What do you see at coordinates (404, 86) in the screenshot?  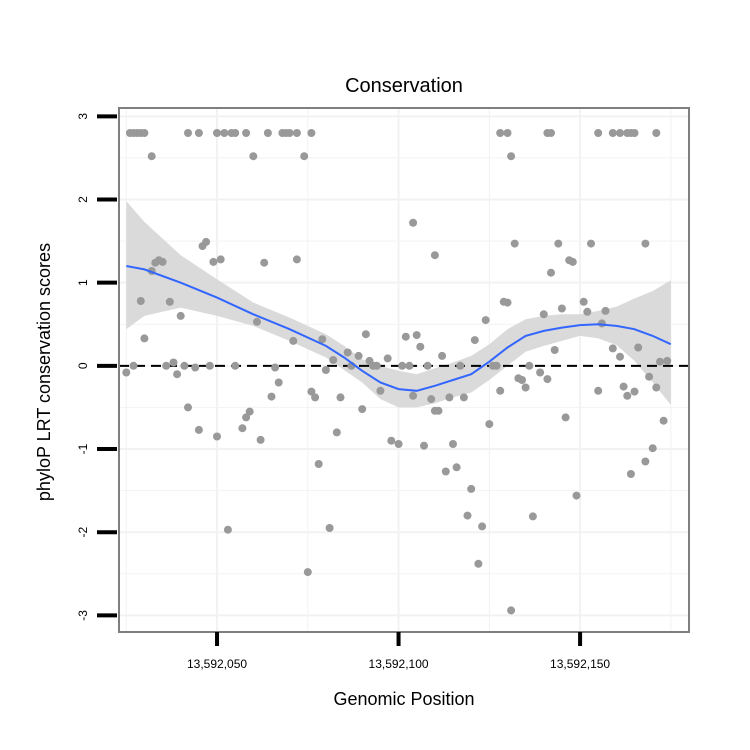 I see `chart-title: Conservation` at bounding box center [404, 86].